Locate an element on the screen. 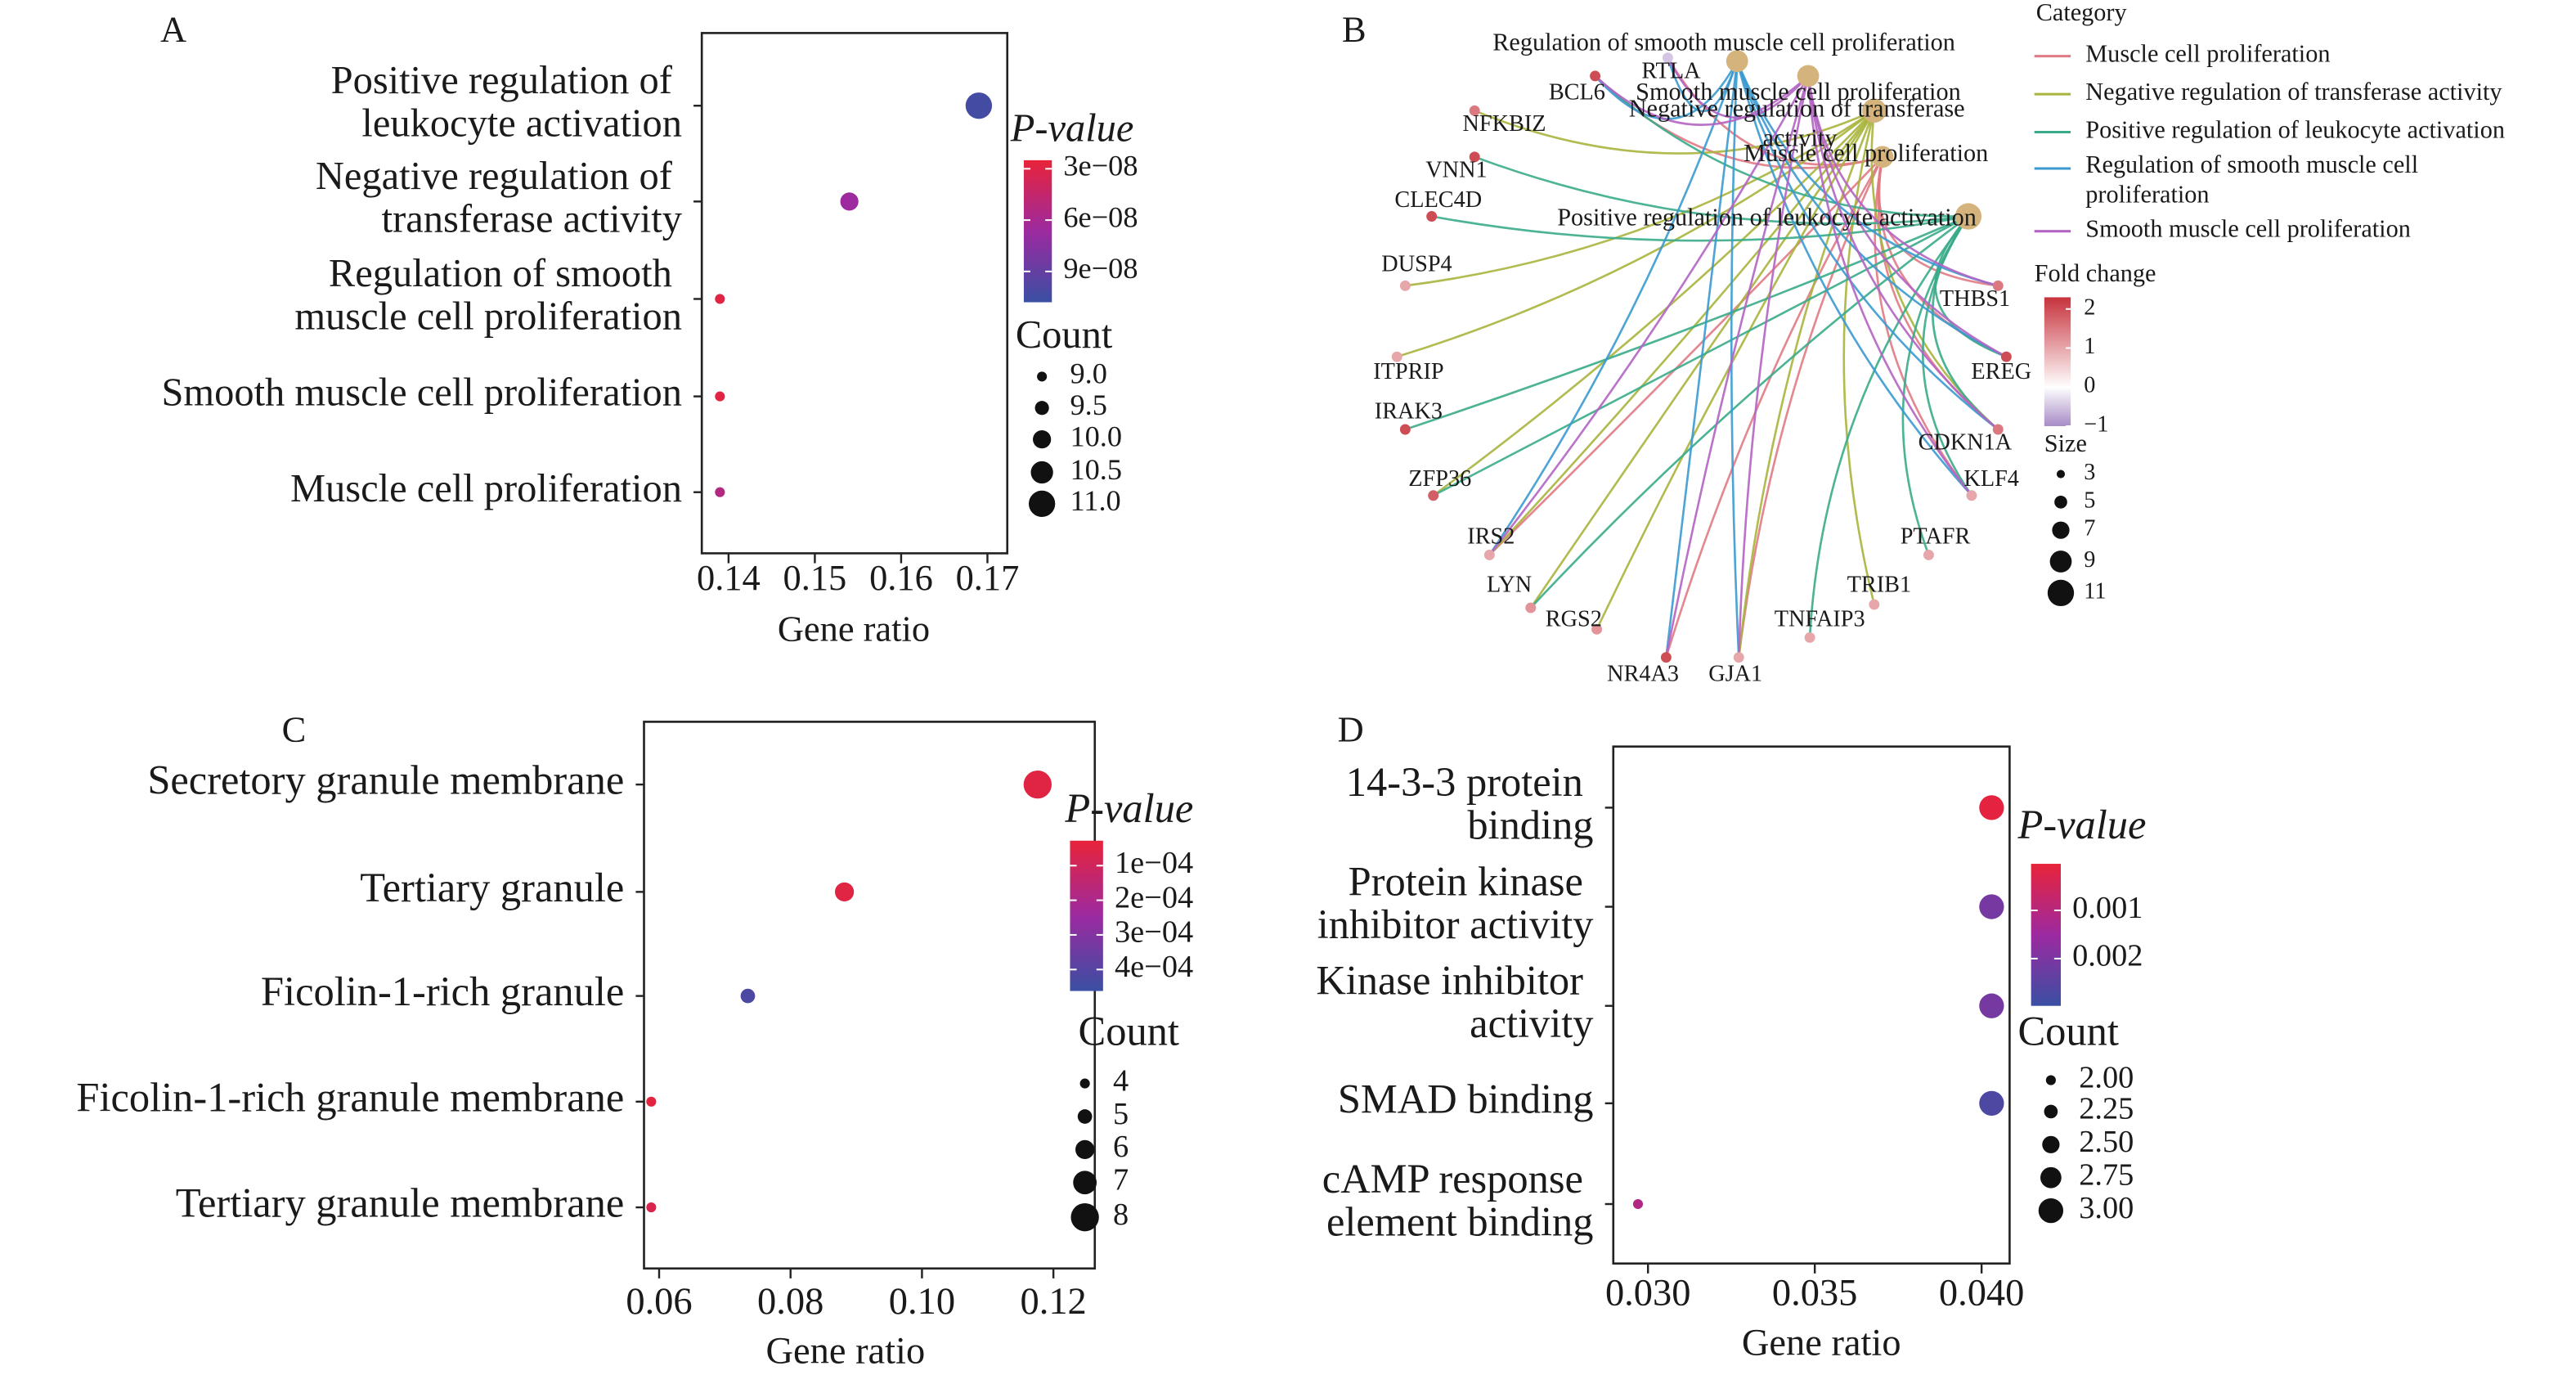  x-tick-label: 0.030 is located at coordinates (1647, 1294).